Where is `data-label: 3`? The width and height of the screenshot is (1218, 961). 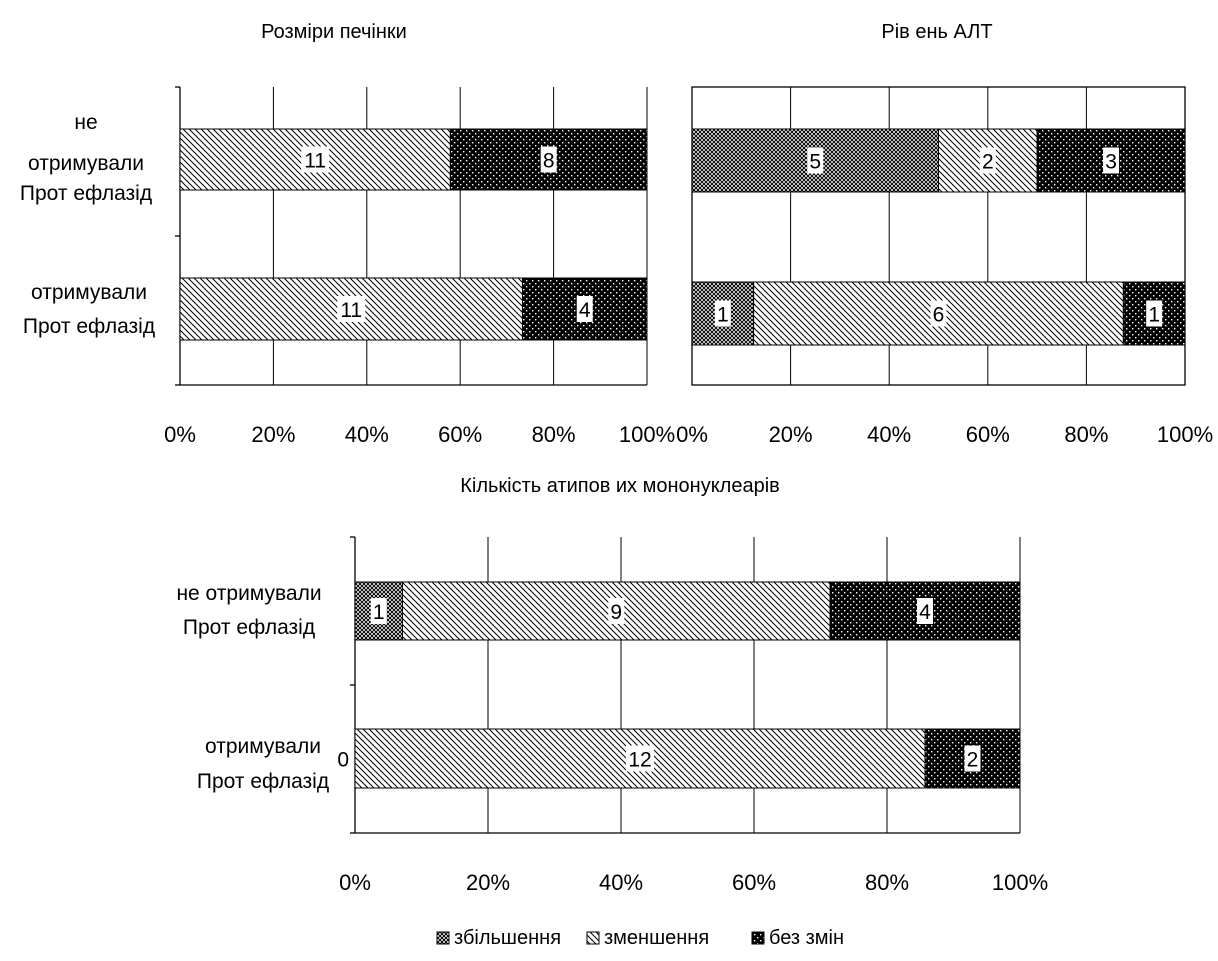 data-label: 3 is located at coordinates (1111, 162).